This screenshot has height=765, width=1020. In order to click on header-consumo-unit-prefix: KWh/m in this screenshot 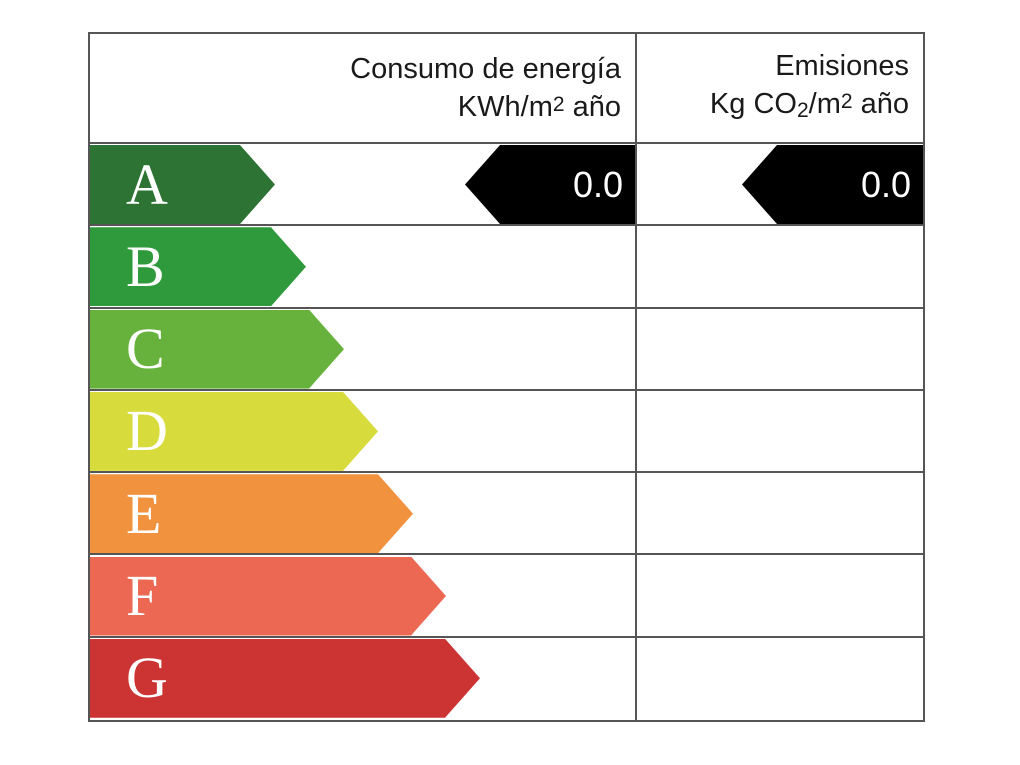, I will do `click(505, 107)`.